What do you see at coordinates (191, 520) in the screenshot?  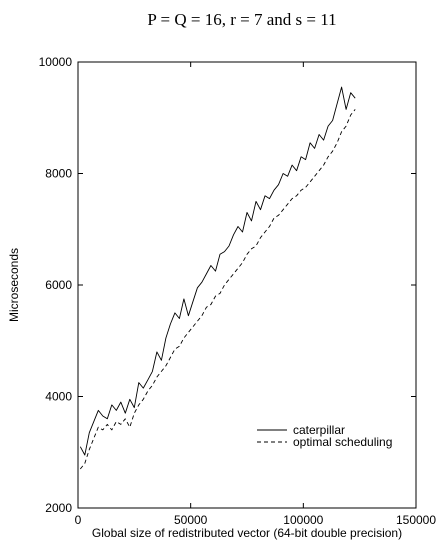 I see `x-tick-label: 50000` at bounding box center [191, 520].